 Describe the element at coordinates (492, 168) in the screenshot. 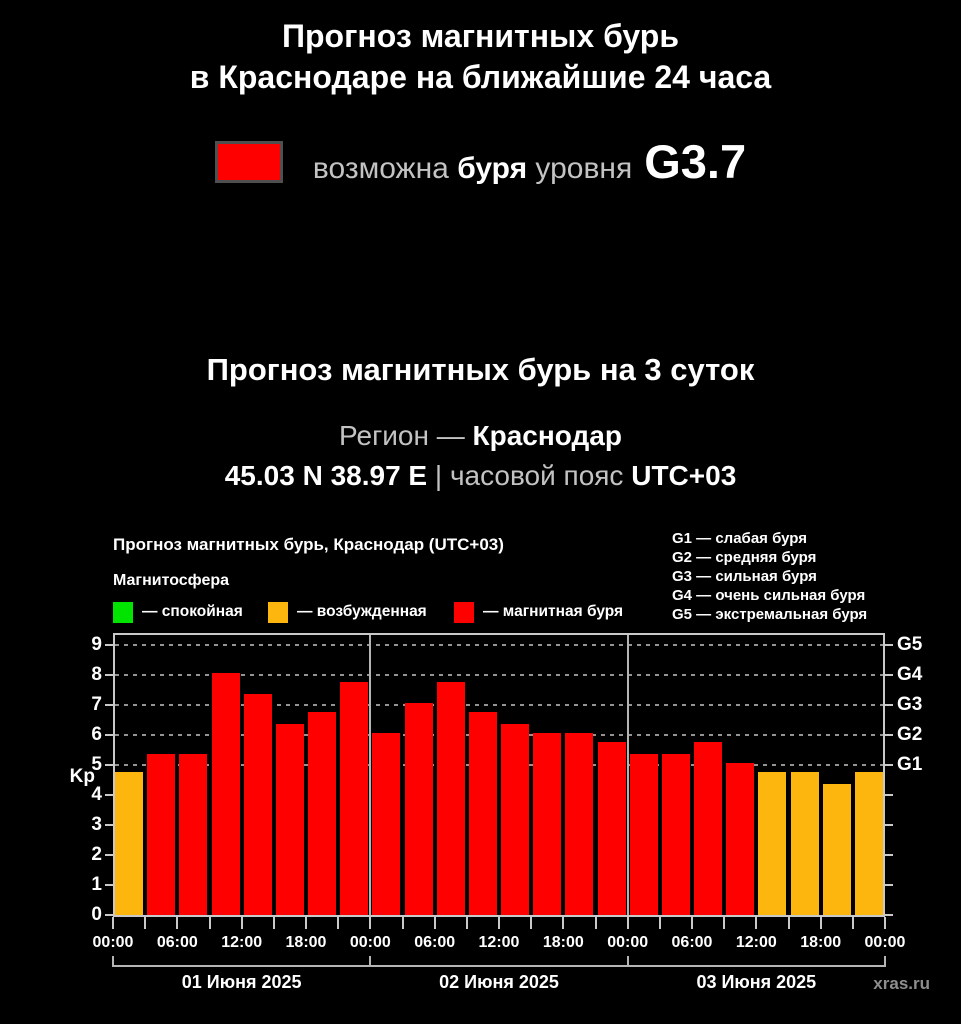

I see `storm-word: буря` at that location.